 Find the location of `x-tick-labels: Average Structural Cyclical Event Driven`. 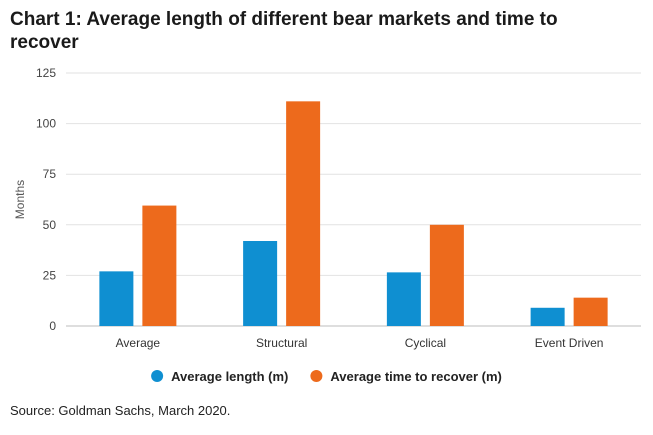

x-tick-labels: Average Structural Cyclical Event Driven is located at coordinates (360, 343).